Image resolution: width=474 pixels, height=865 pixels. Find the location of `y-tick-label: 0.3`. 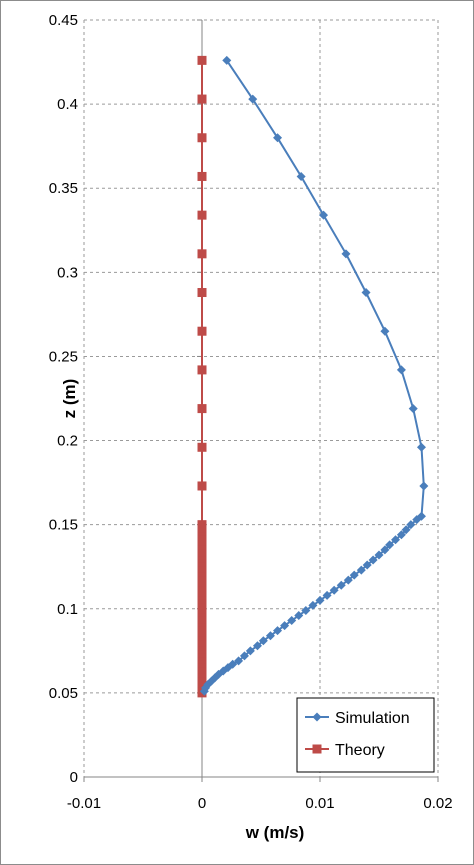

y-tick-label: 0.3 is located at coordinates (67, 272).